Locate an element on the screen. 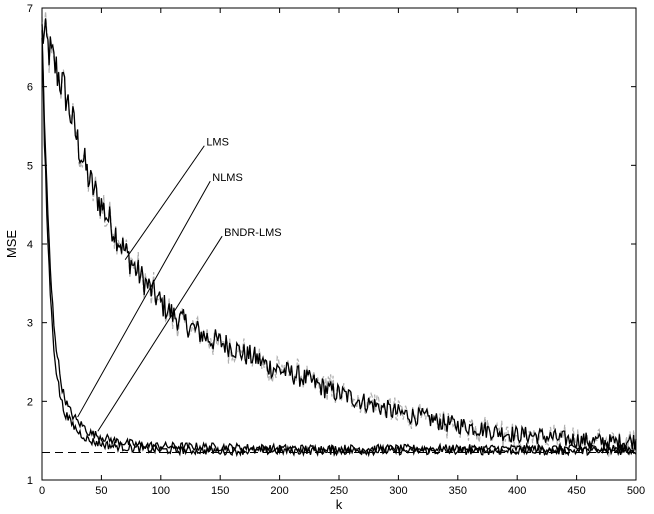  y-tick-label: 7 is located at coordinates (30, 9).